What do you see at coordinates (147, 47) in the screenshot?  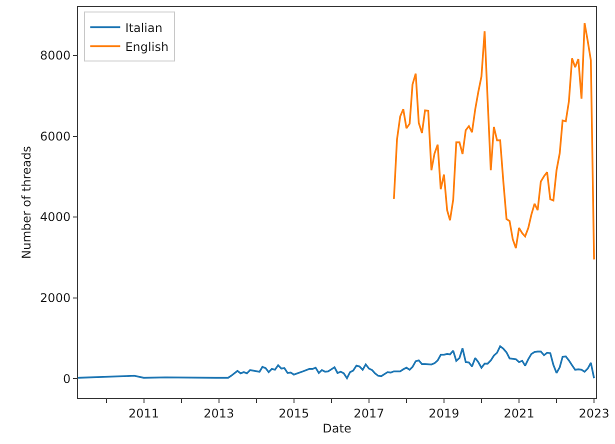 I see `legend-label: English` at bounding box center [147, 47].